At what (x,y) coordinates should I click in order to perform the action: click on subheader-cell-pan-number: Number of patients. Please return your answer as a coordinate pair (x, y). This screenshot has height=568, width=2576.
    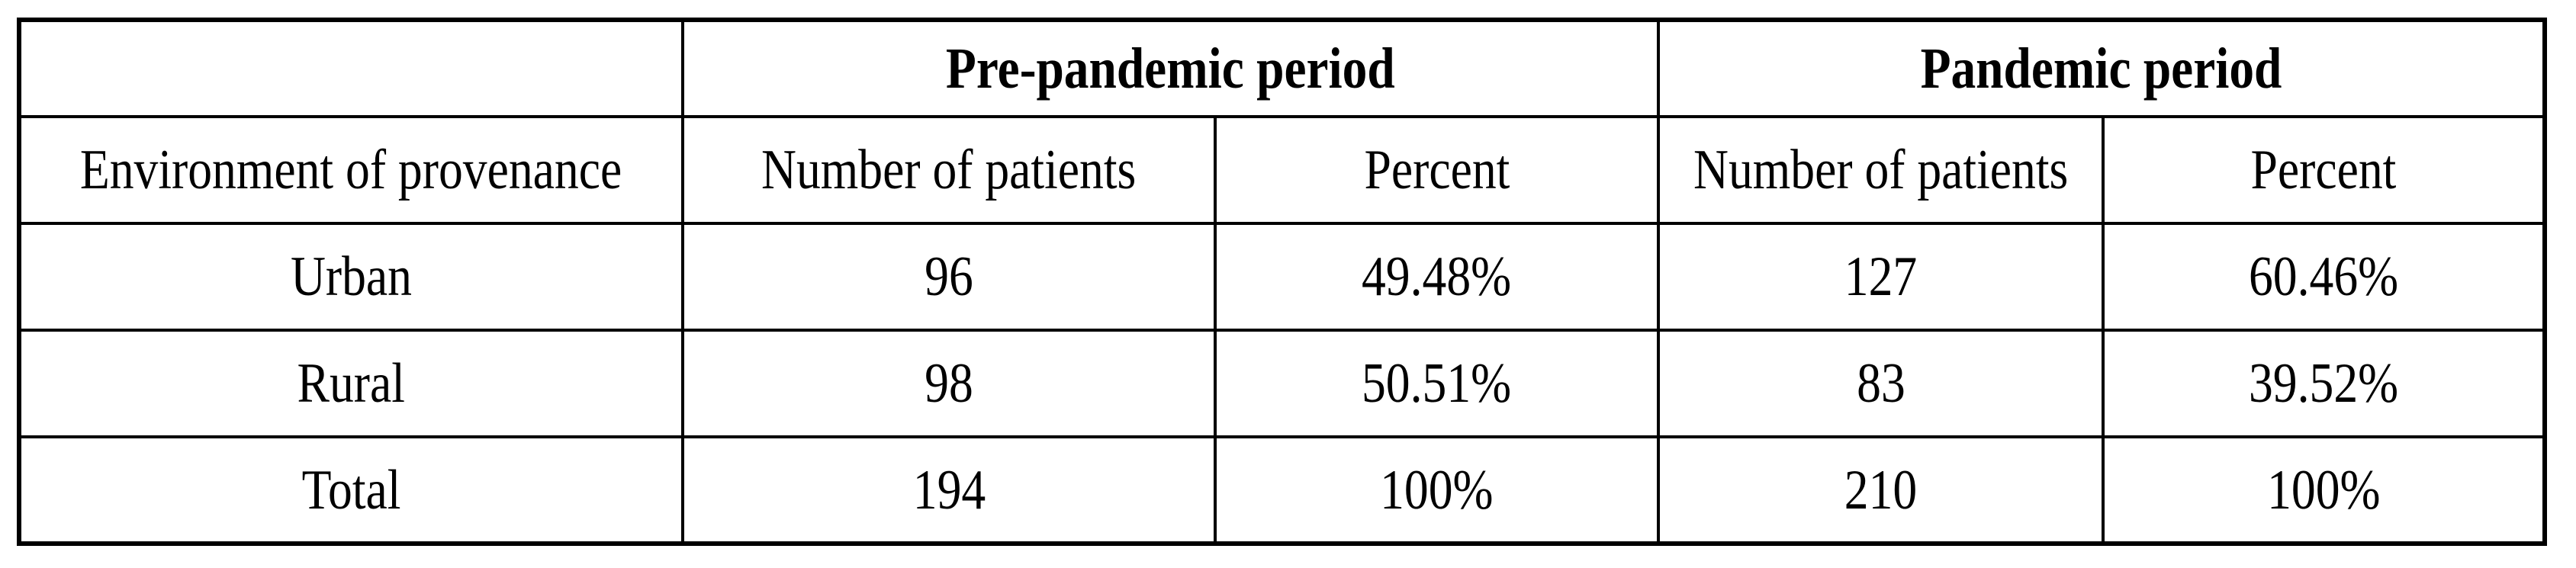
    Looking at the image, I should click on (1881, 170).